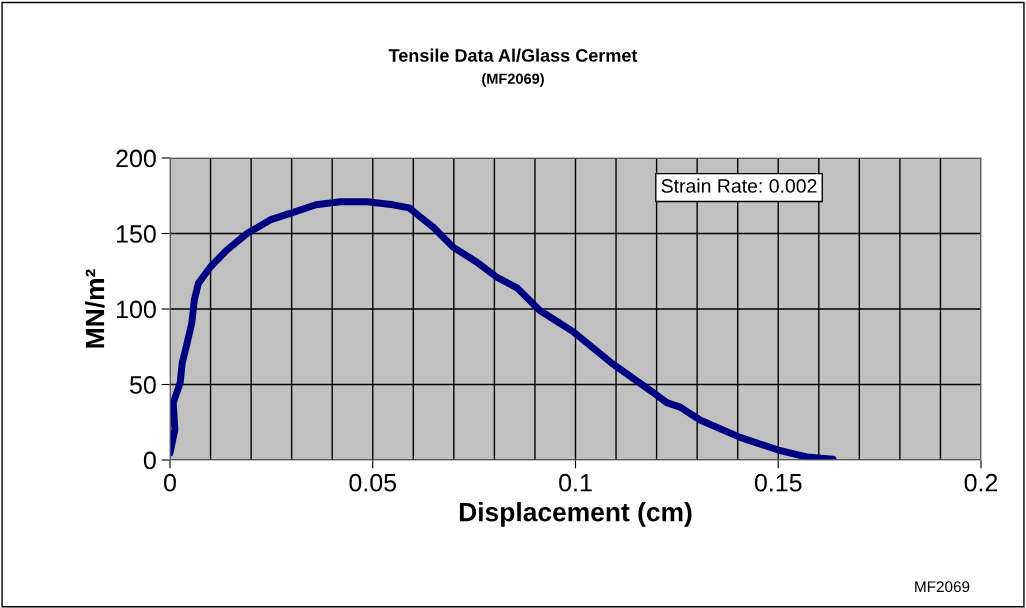  Describe the element at coordinates (136, 309) in the screenshot. I see `y-tick-label: 100` at that location.